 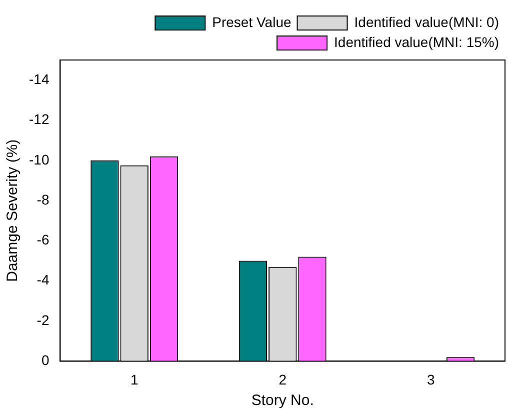 I want to click on y-tick-label: -6, so click(x=43, y=240).